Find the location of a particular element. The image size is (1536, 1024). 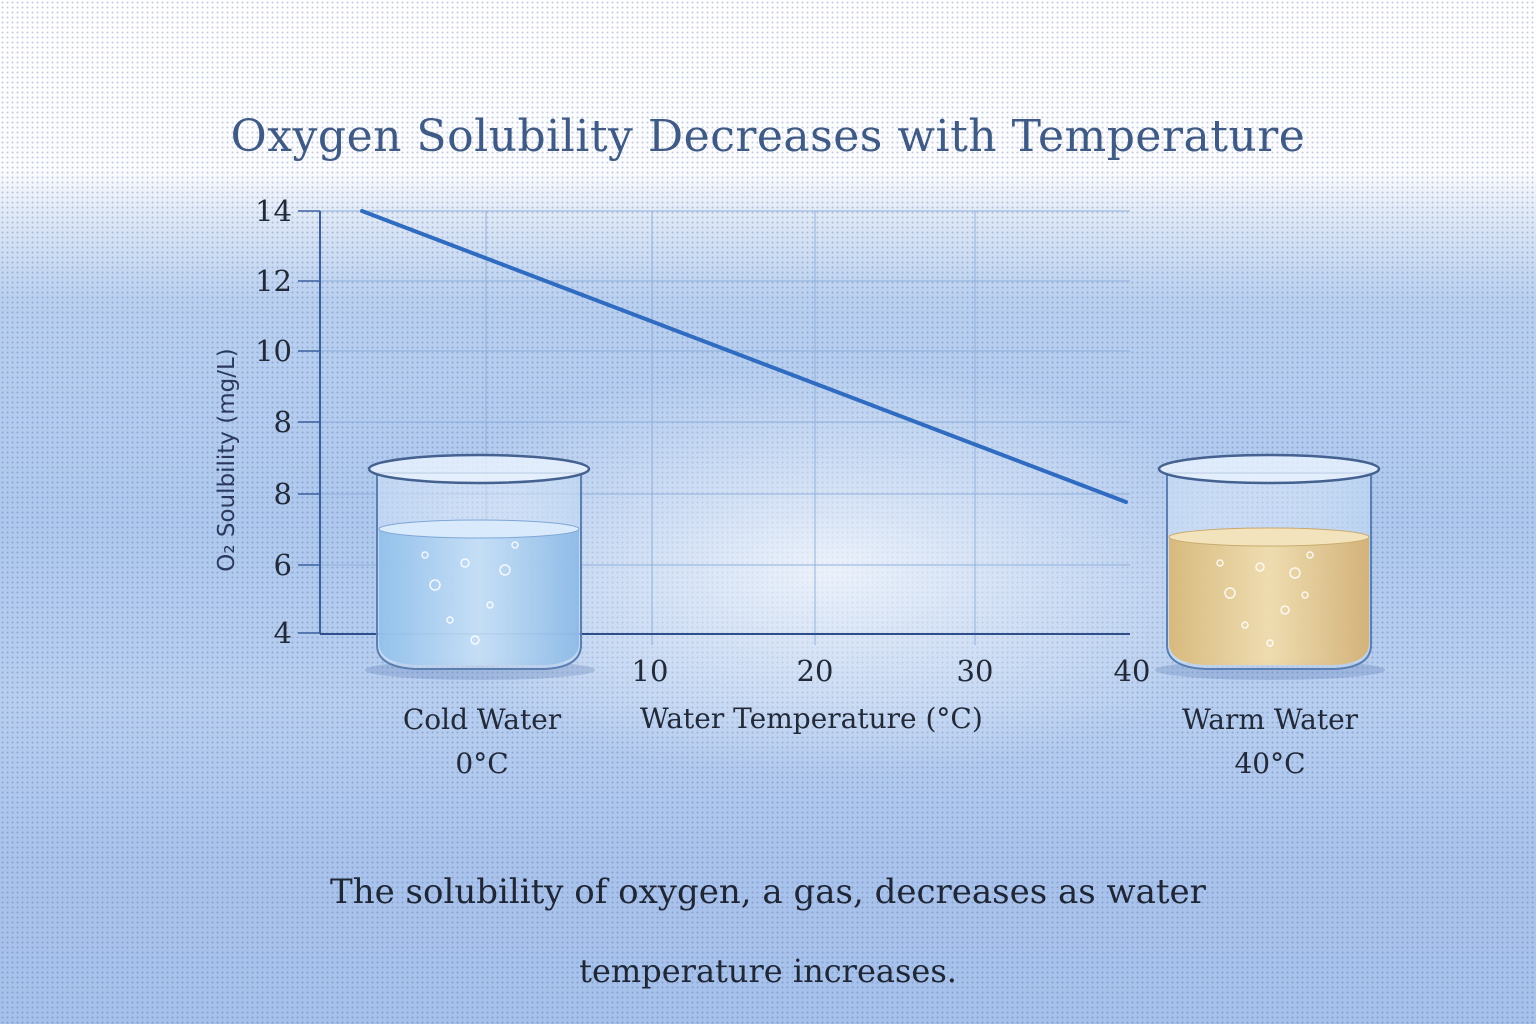

warm-water-label: Warm Water 40°C is located at coordinates (1270, 742).